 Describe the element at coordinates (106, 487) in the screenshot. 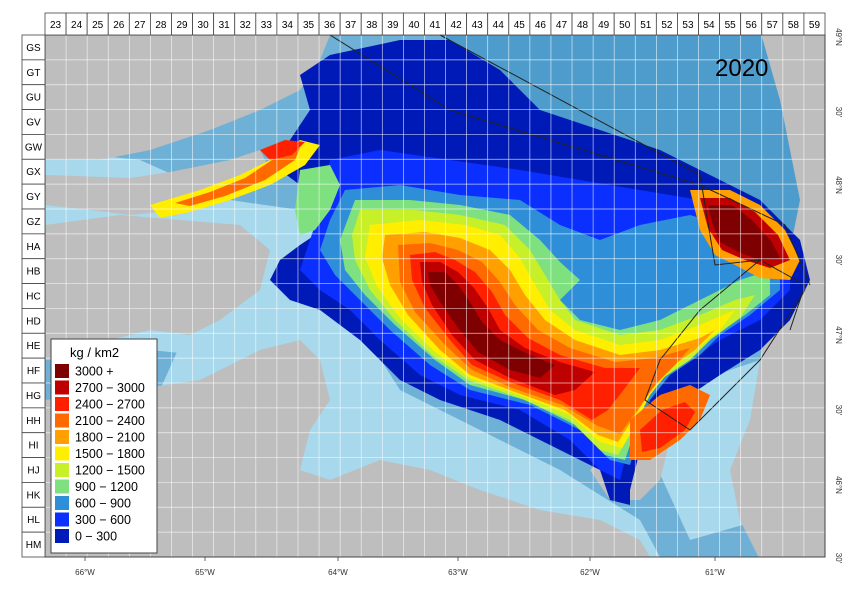

I see `legend-label: 900 − 1200` at that location.